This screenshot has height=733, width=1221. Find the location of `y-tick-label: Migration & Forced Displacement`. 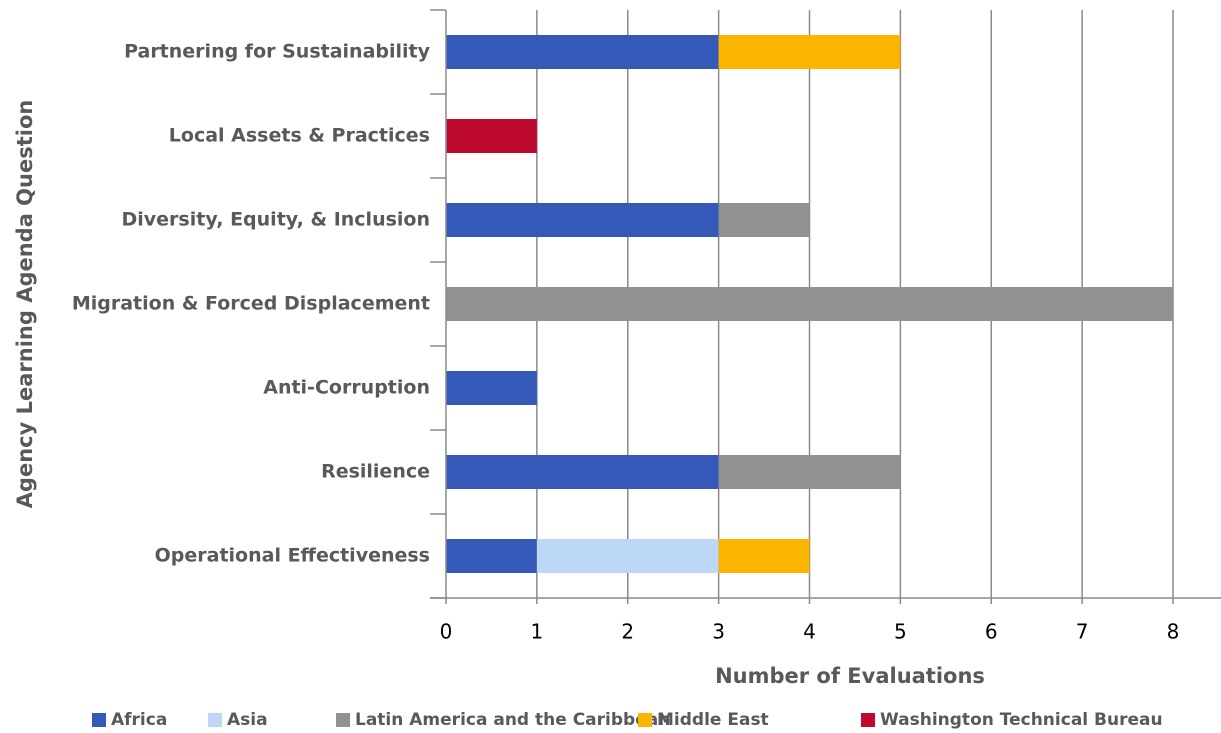

y-tick-label: Migration & Forced Displacement is located at coordinates (251, 304).